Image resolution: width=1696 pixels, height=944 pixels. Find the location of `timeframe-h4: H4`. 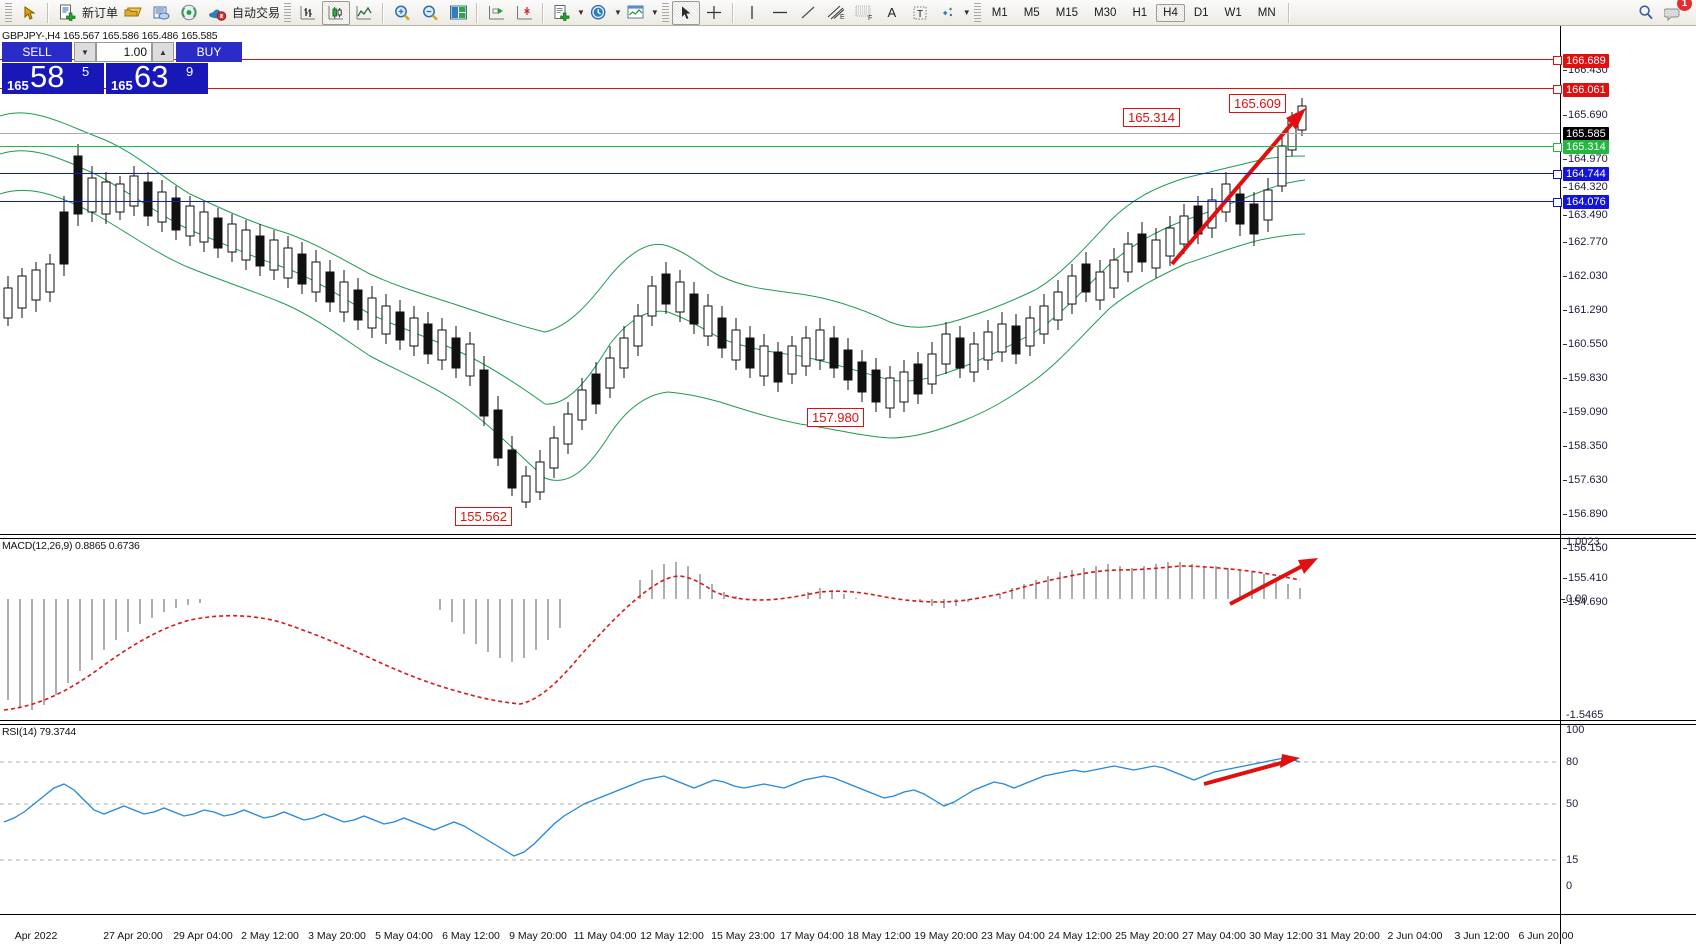

timeframe-h4: H4 is located at coordinates (1170, 12).